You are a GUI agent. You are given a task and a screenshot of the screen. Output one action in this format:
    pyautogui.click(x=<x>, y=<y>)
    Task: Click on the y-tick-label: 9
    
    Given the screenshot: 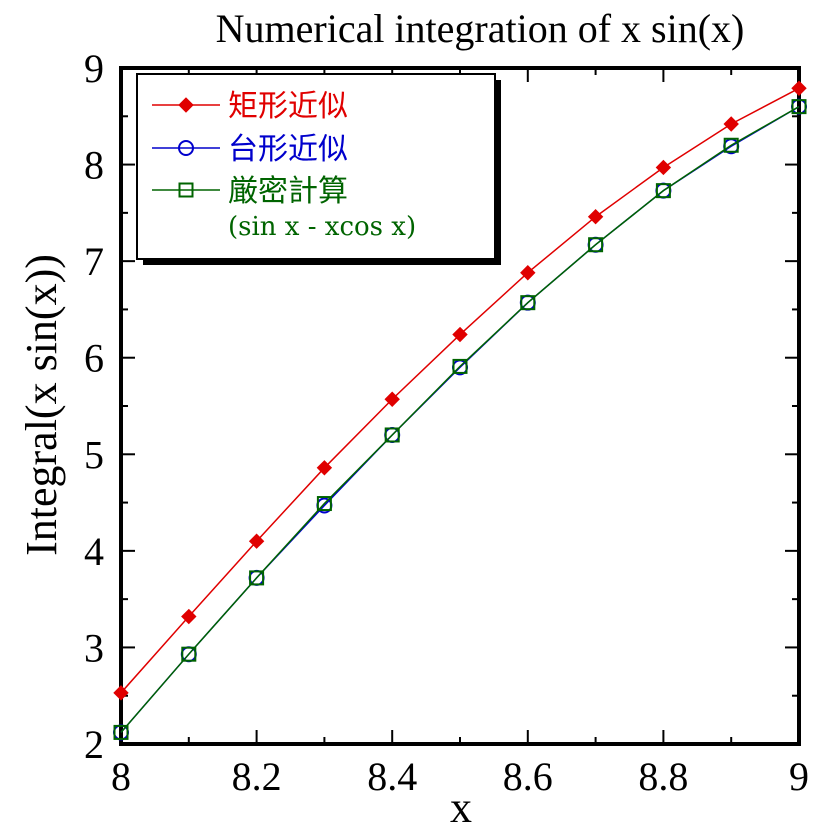 What is the action you would take?
    pyautogui.click(x=94, y=68)
    